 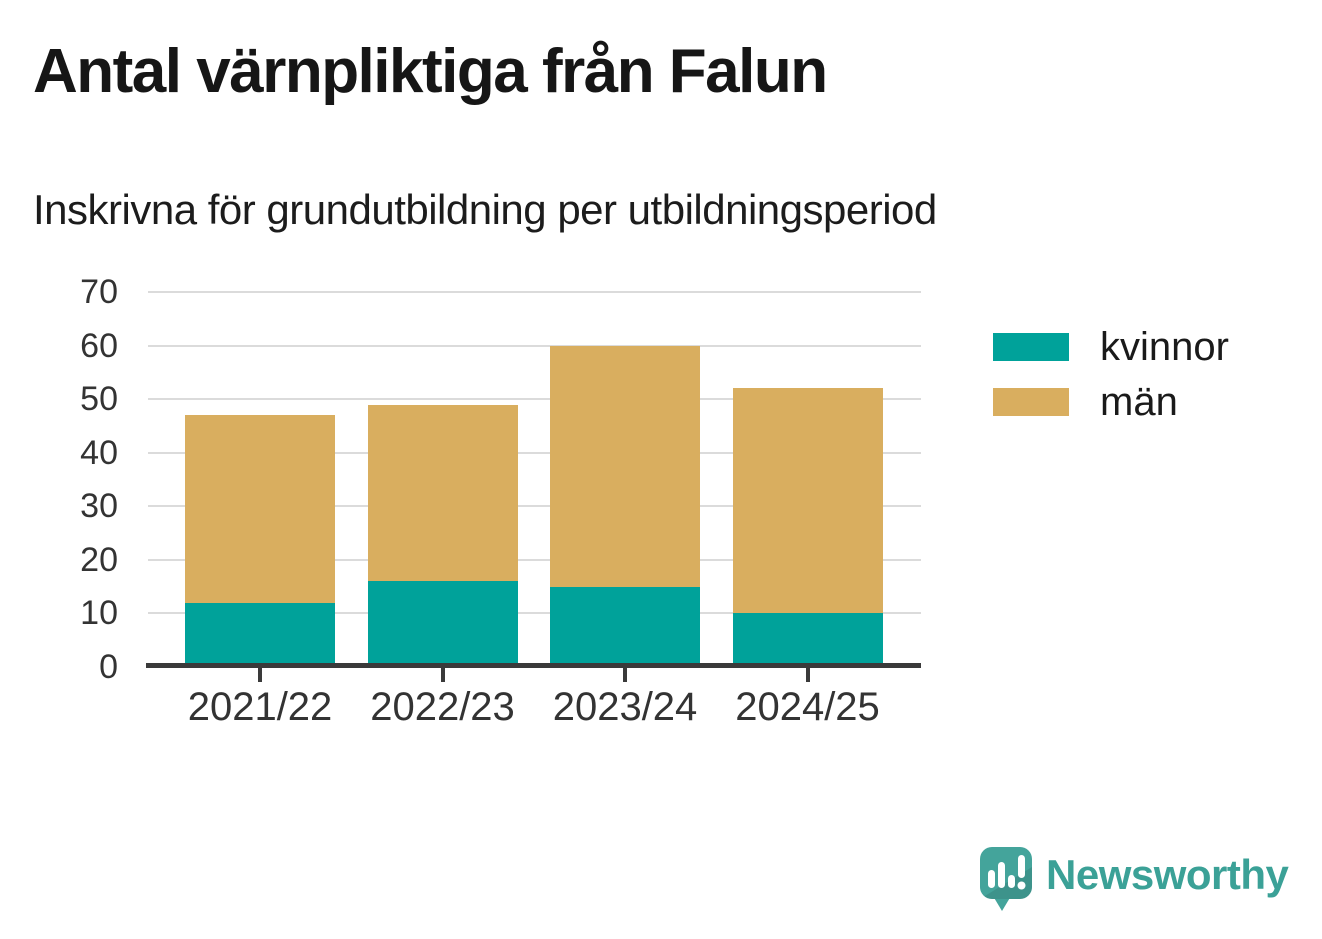 What do you see at coordinates (442, 493) in the screenshot?
I see `bar-2022/23-män` at bounding box center [442, 493].